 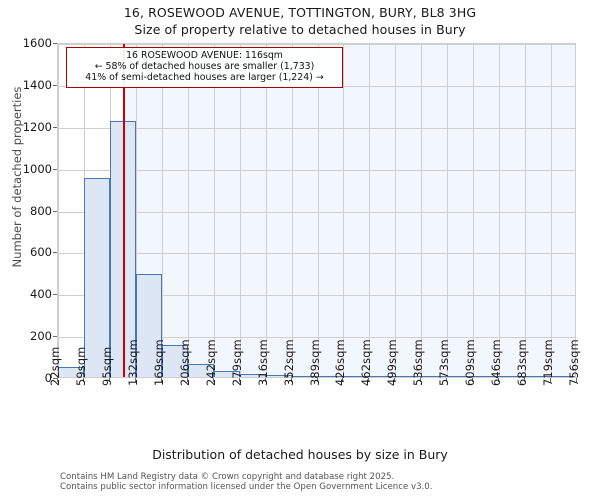 What do you see at coordinates (574, 362) in the screenshot?
I see `x-axis-tick-label: 756sqm` at bounding box center [574, 362].